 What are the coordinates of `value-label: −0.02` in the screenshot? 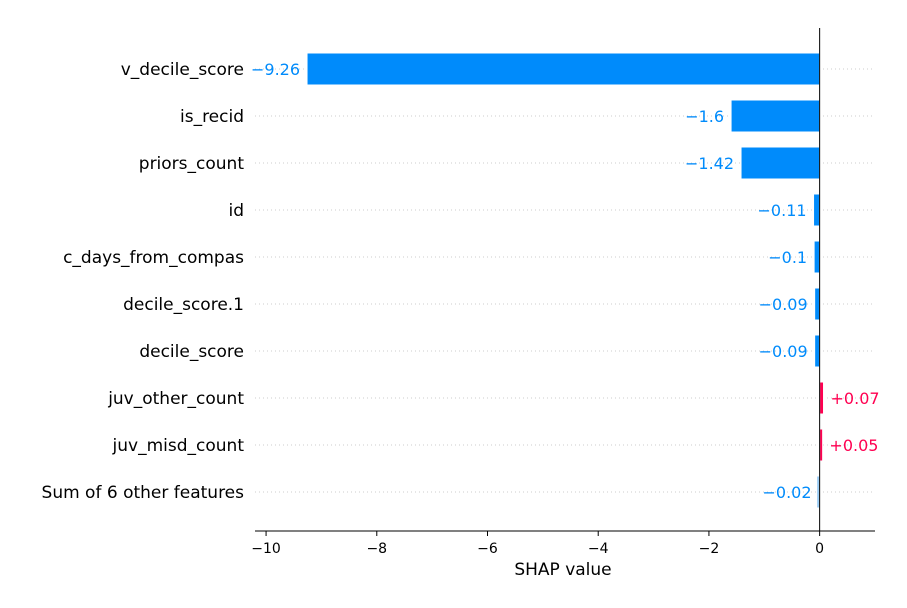 It's located at (787, 492).